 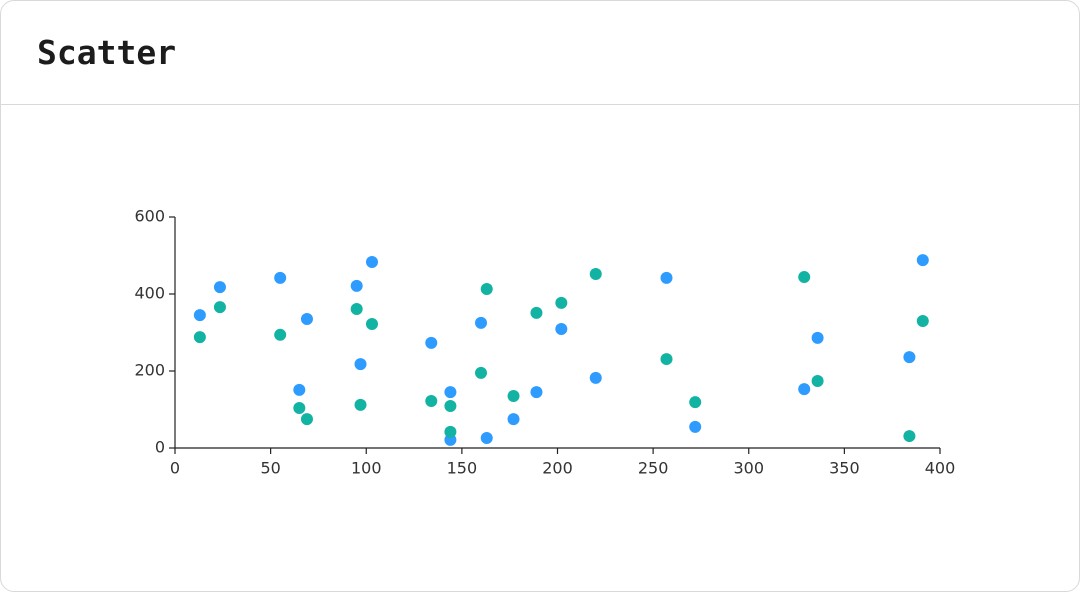 What do you see at coordinates (149, 370) in the screenshot?
I see `y-tick-label: 200` at bounding box center [149, 370].